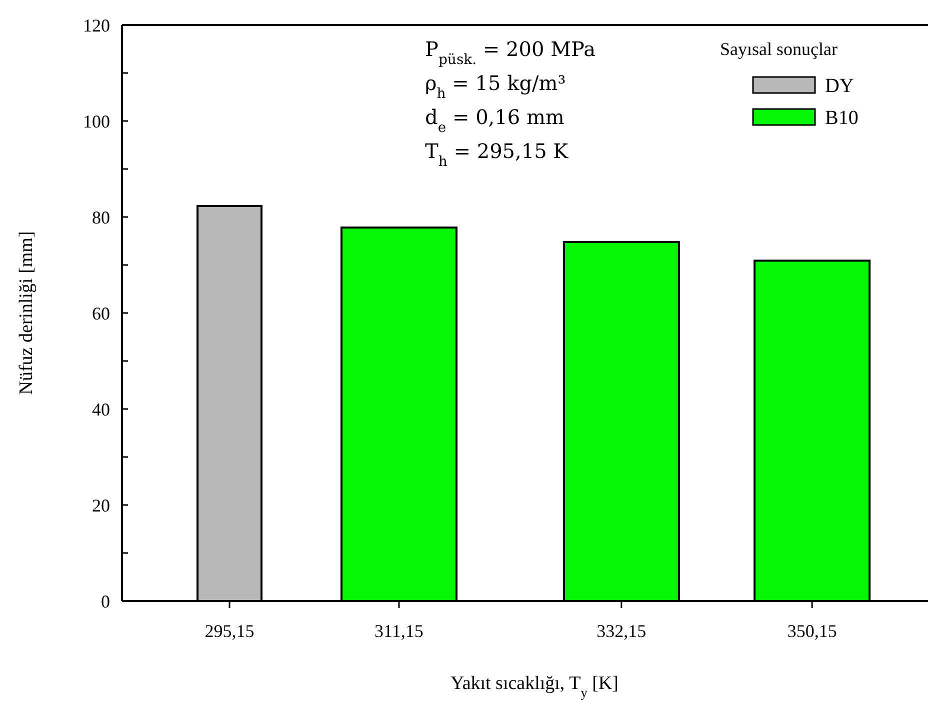 This screenshot has width=928, height=718. Describe the element at coordinates (96, 25) in the screenshot. I see `y-tick-label: 120` at that location.